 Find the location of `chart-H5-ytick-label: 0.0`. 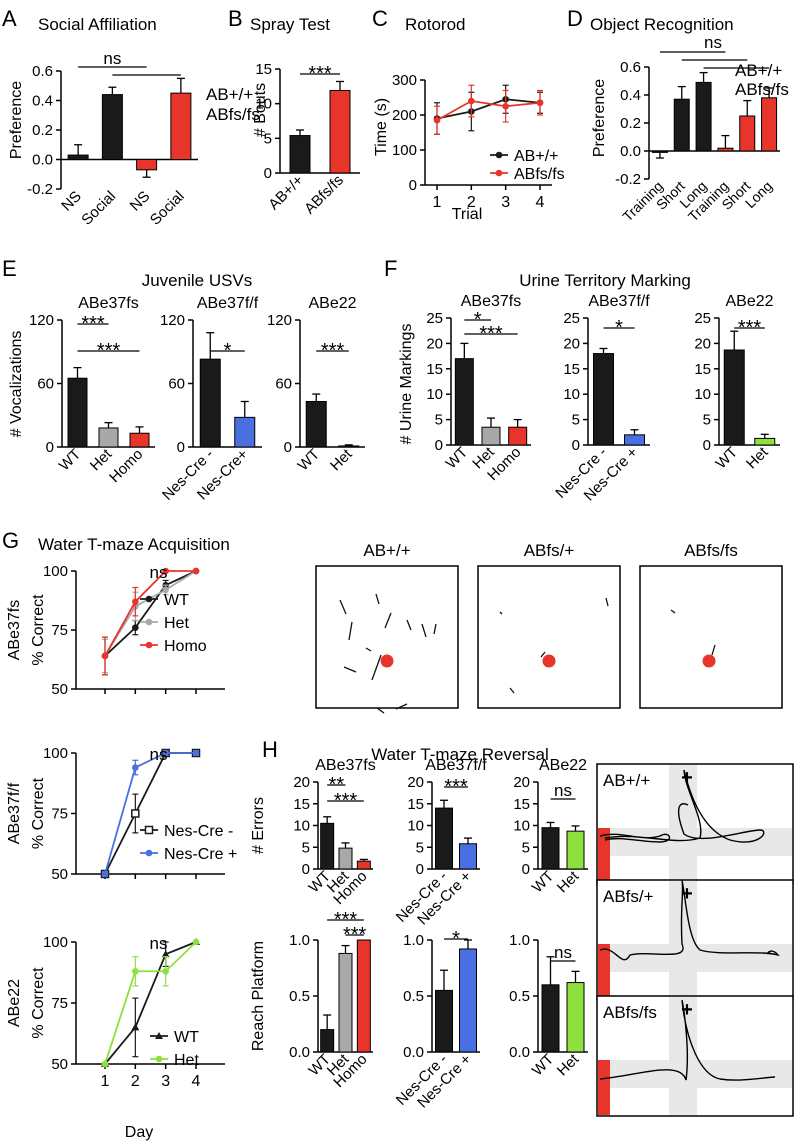

chart-H5-ytick-label: 0.0 is located at coordinates (413, 1052).